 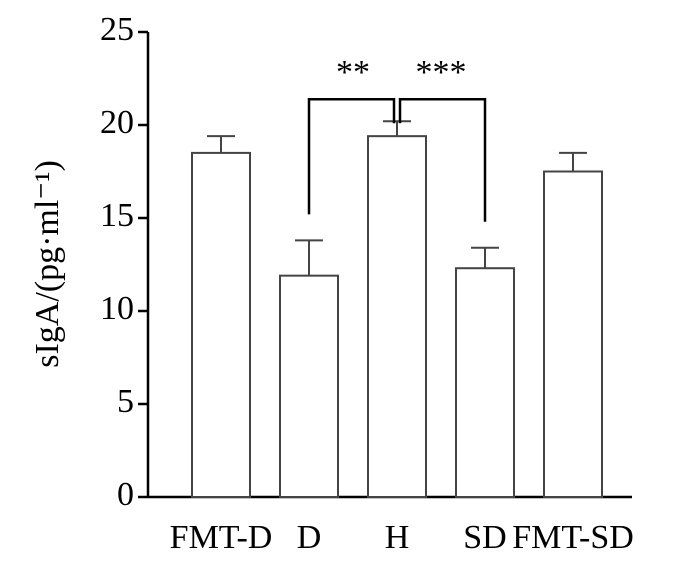 What do you see at coordinates (125, 494) in the screenshot?
I see `y-tick-label: 0` at bounding box center [125, 494].